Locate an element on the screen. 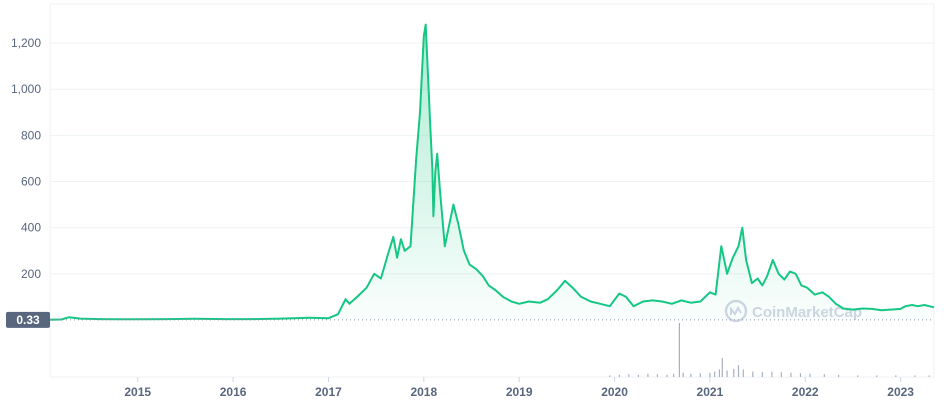  y-tick-label: 800 is located at coordinates (31, 135).